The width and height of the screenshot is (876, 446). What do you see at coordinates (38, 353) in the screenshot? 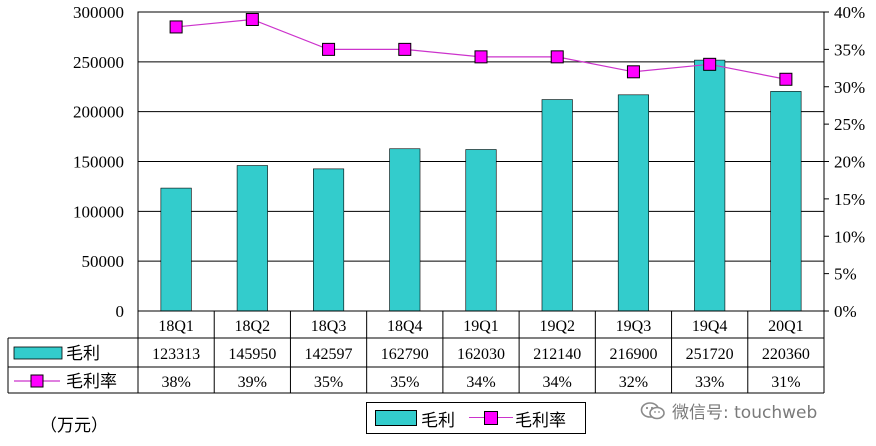
I see `row-bar-swatch` at bounding box center [38, 353].